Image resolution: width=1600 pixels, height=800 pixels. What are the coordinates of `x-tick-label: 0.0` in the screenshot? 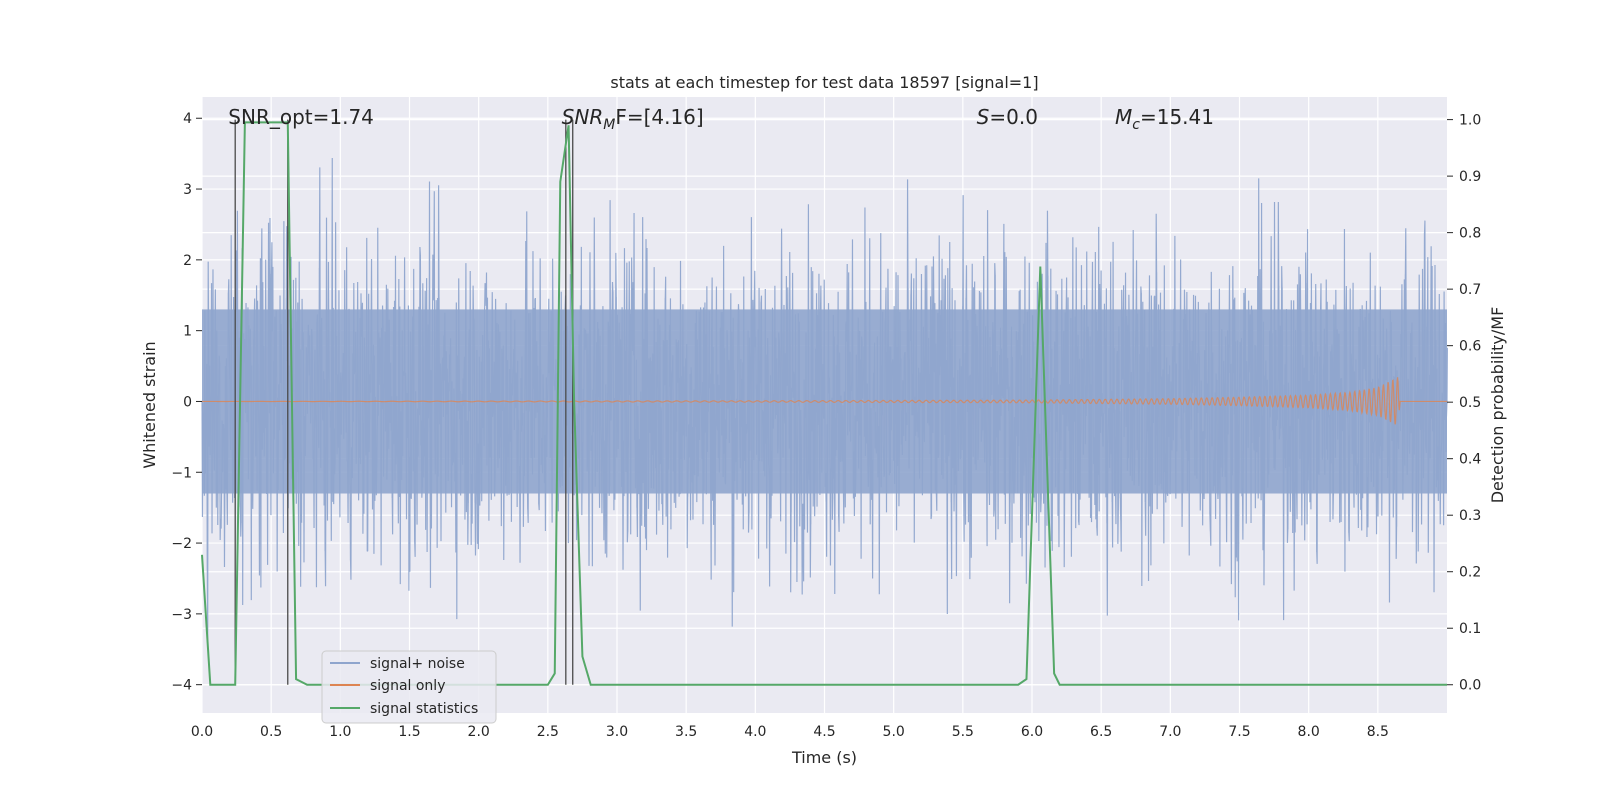 It's located at (202, 732).